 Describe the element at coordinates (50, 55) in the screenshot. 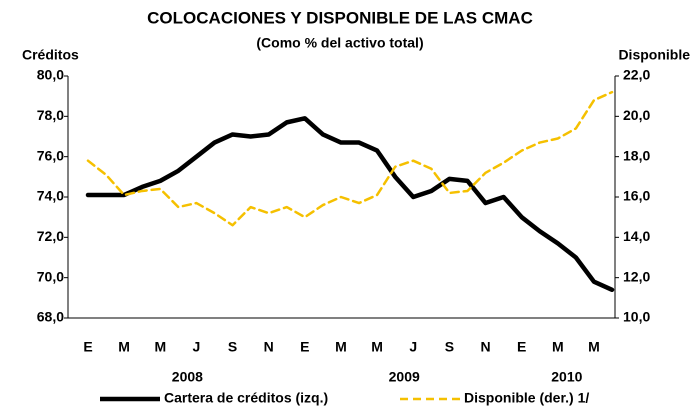

I see `y-axis-title: Créditos` at that location.